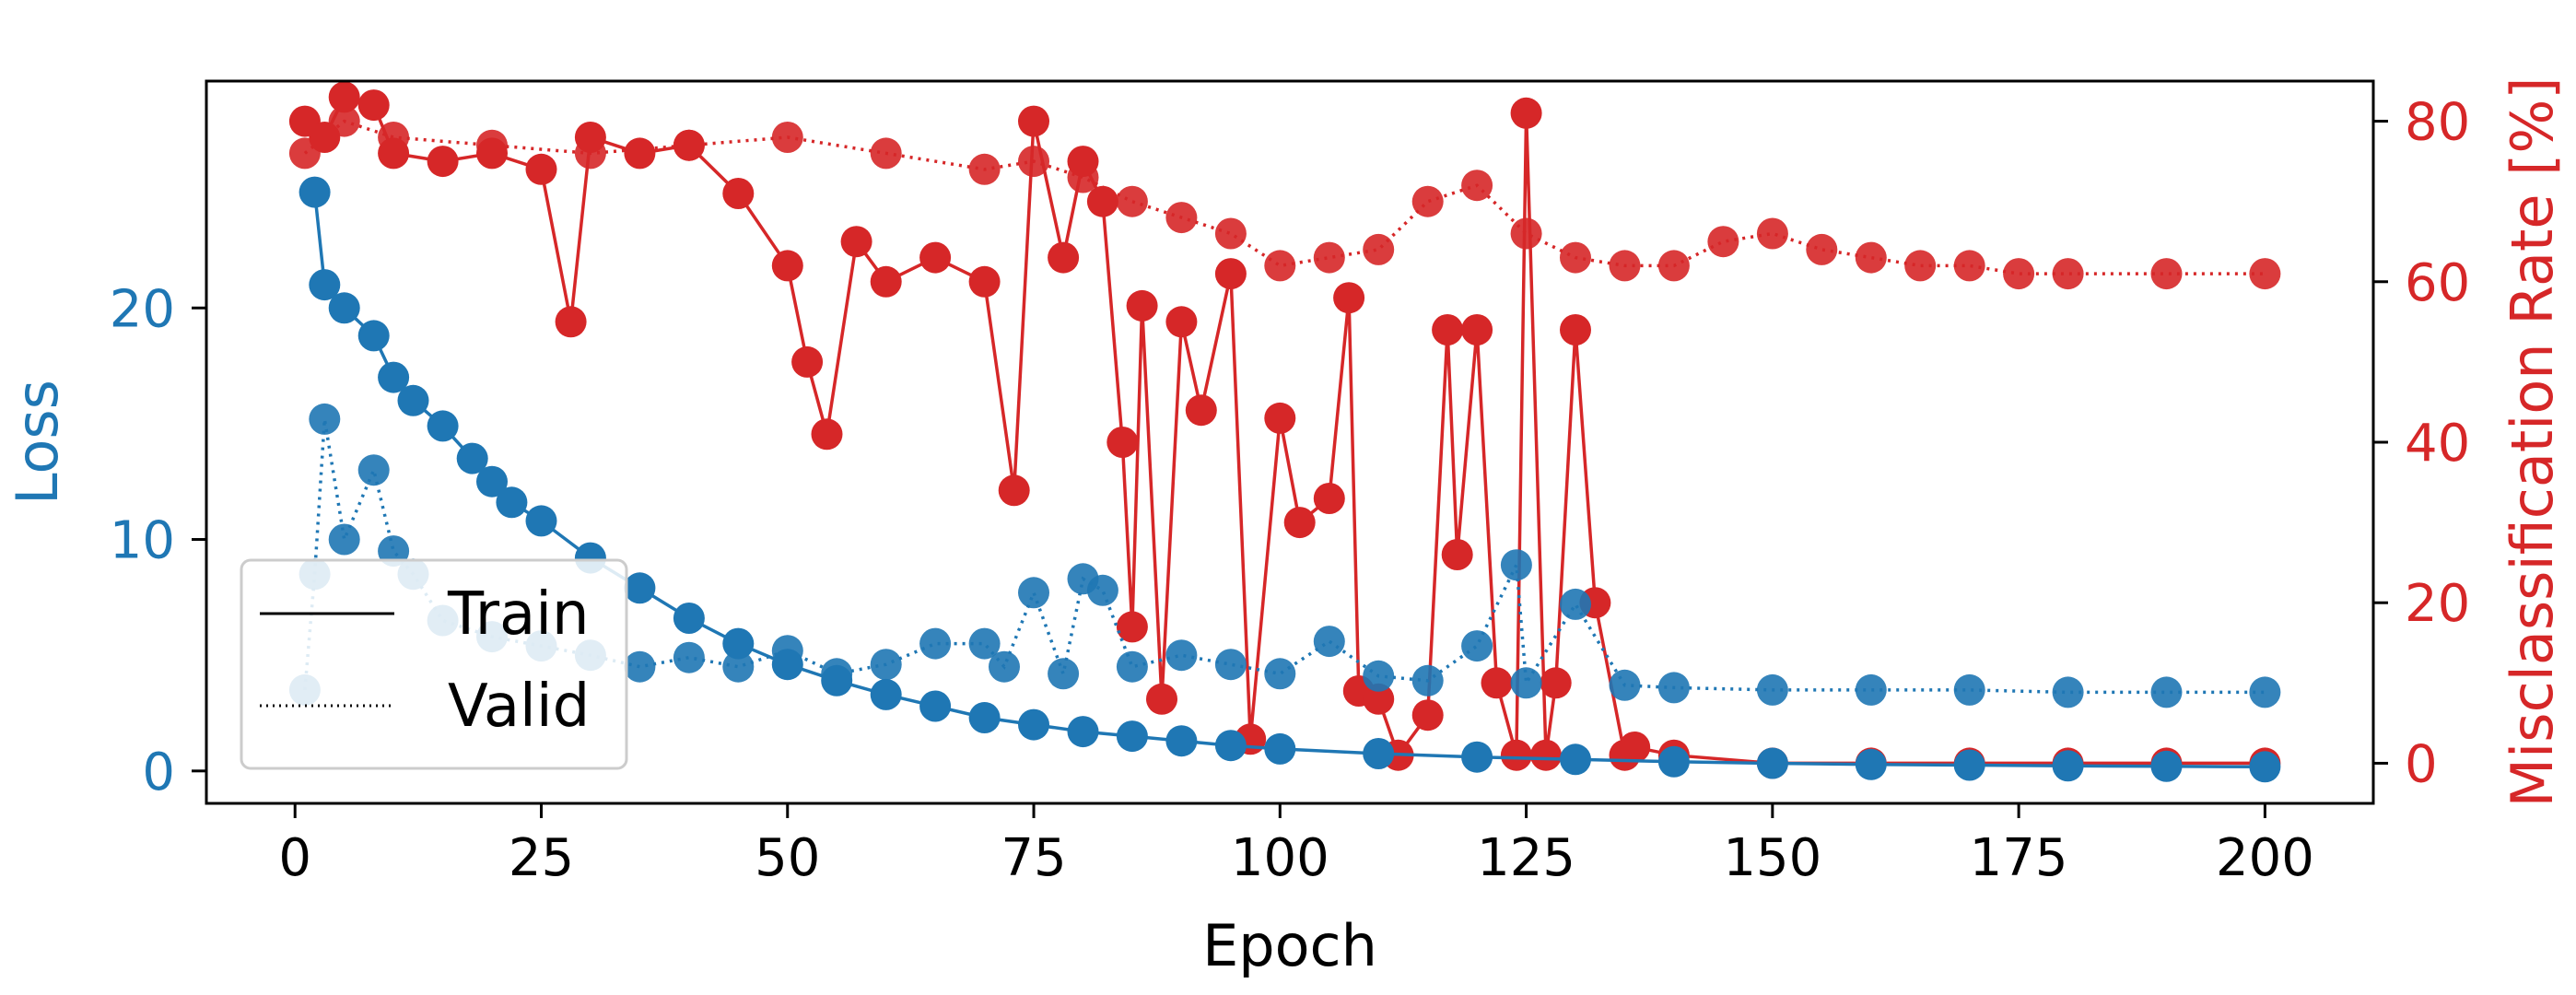 The image size is (2576, 995). Describe the element at coordinates (2421, 443) in the screenshot. I see `y-axis-right: 0 20 40 60 80` at that location.